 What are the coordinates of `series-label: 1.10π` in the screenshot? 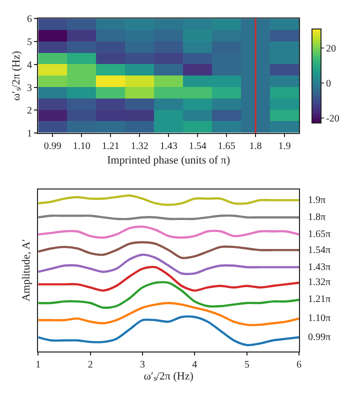 It's located at (319, 318).